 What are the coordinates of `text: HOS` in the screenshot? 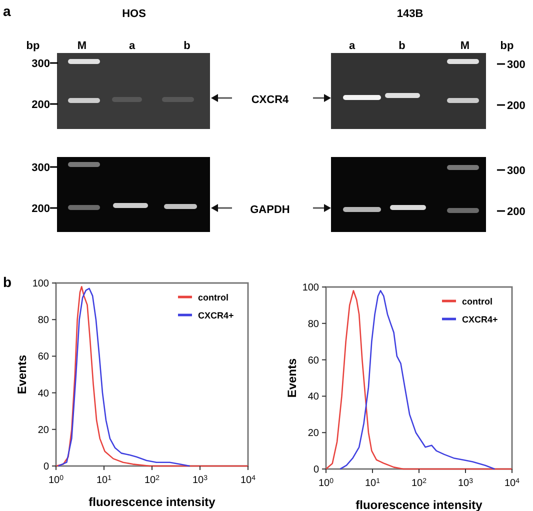 It's located at (134, 14).